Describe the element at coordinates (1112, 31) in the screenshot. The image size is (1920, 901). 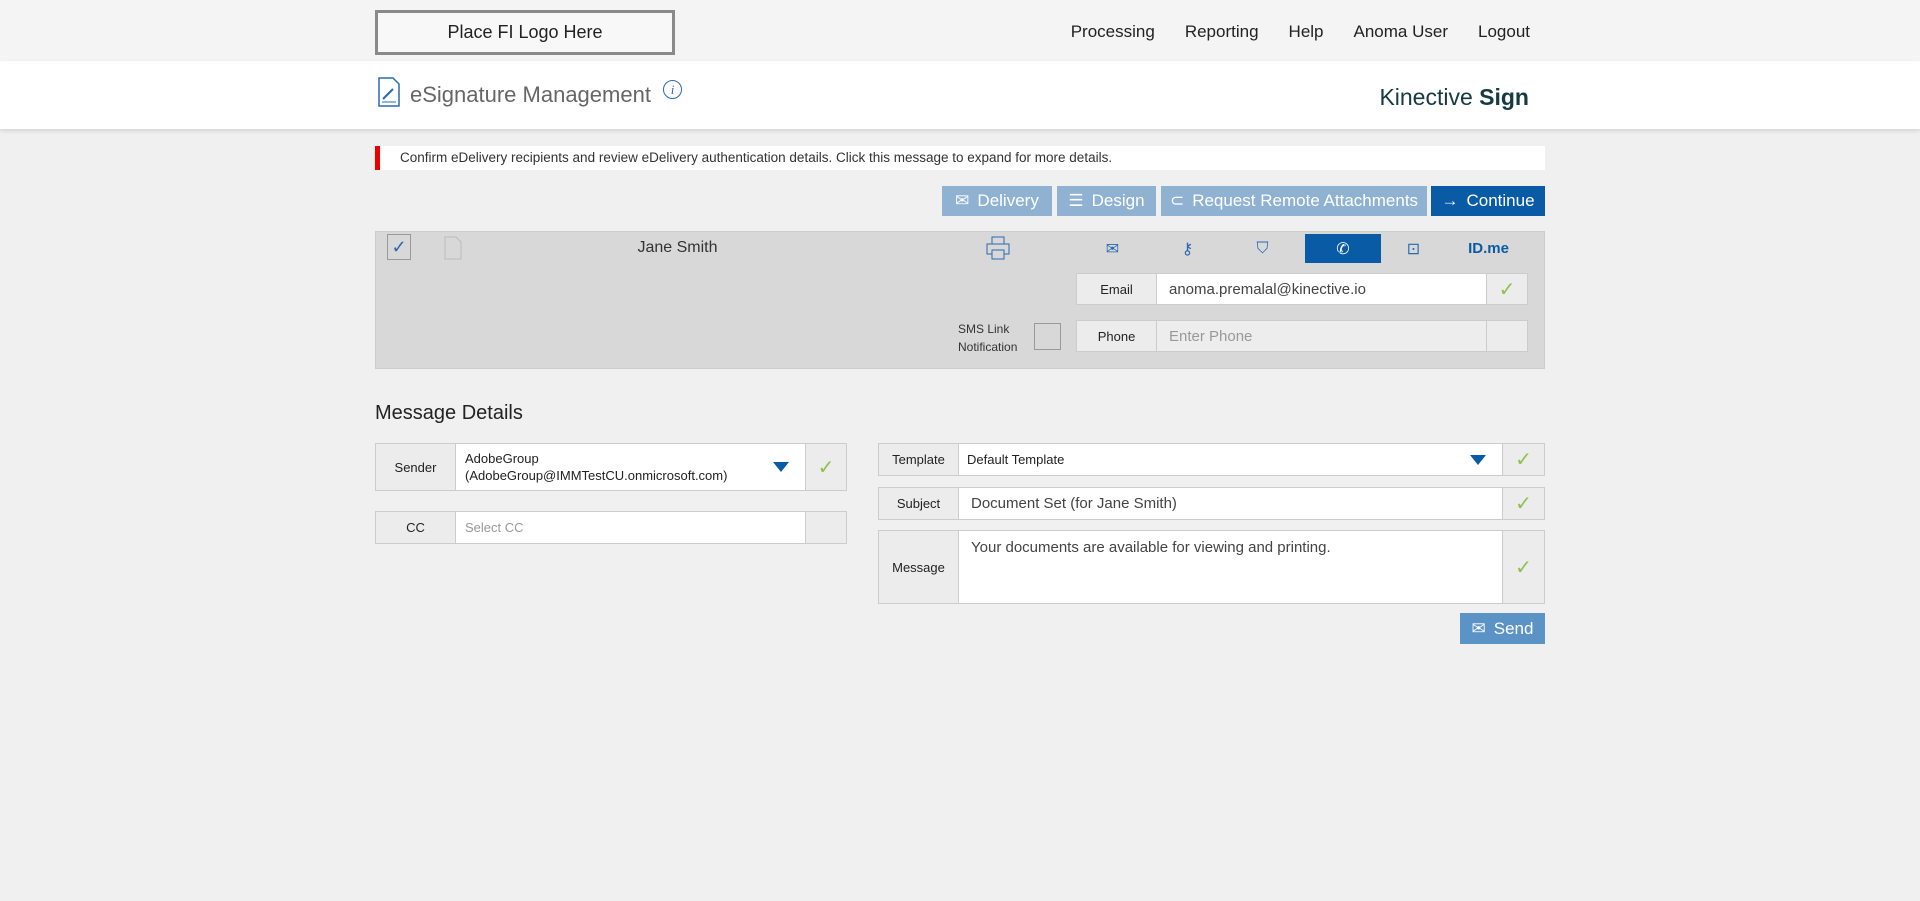
I see `nav-processing: Processing` at that location.